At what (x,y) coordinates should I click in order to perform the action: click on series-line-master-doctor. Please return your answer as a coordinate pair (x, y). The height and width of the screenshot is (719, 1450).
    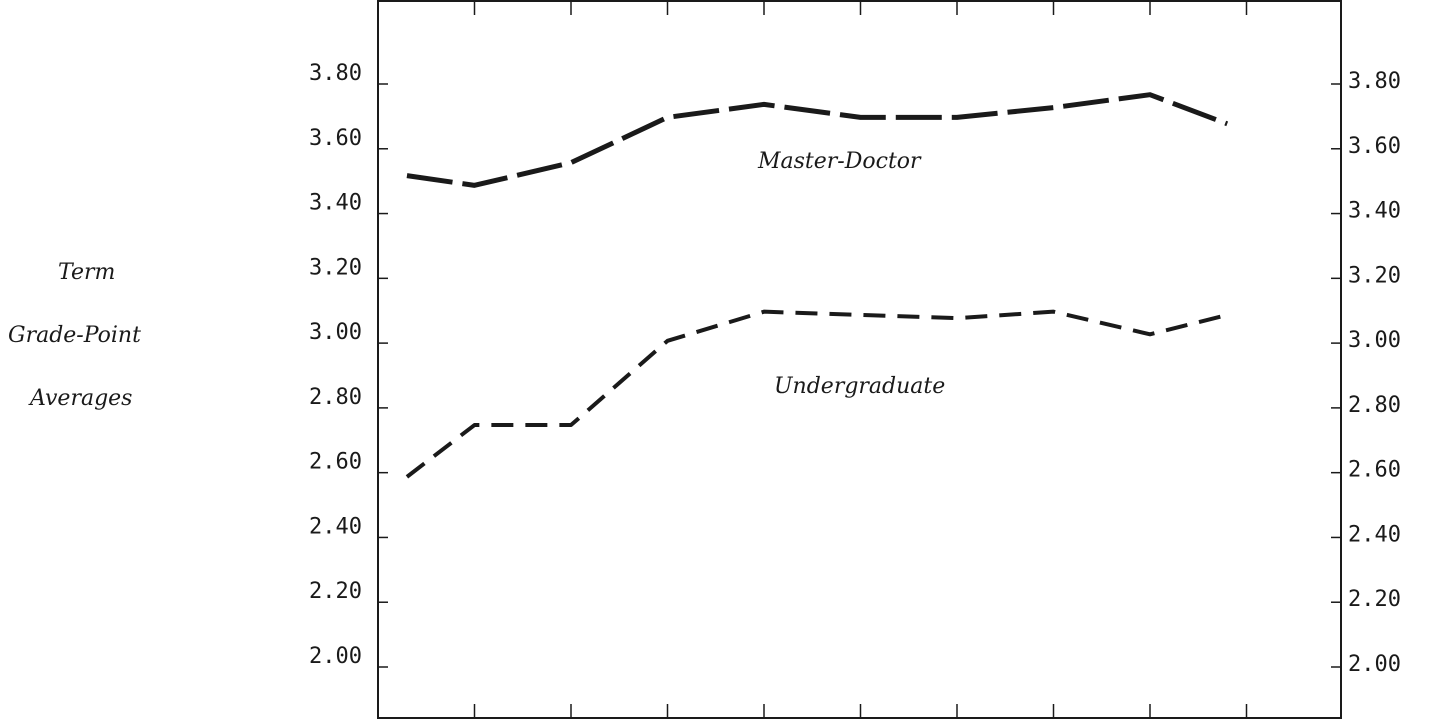
    Looking at the image, I should click on (817, 140).